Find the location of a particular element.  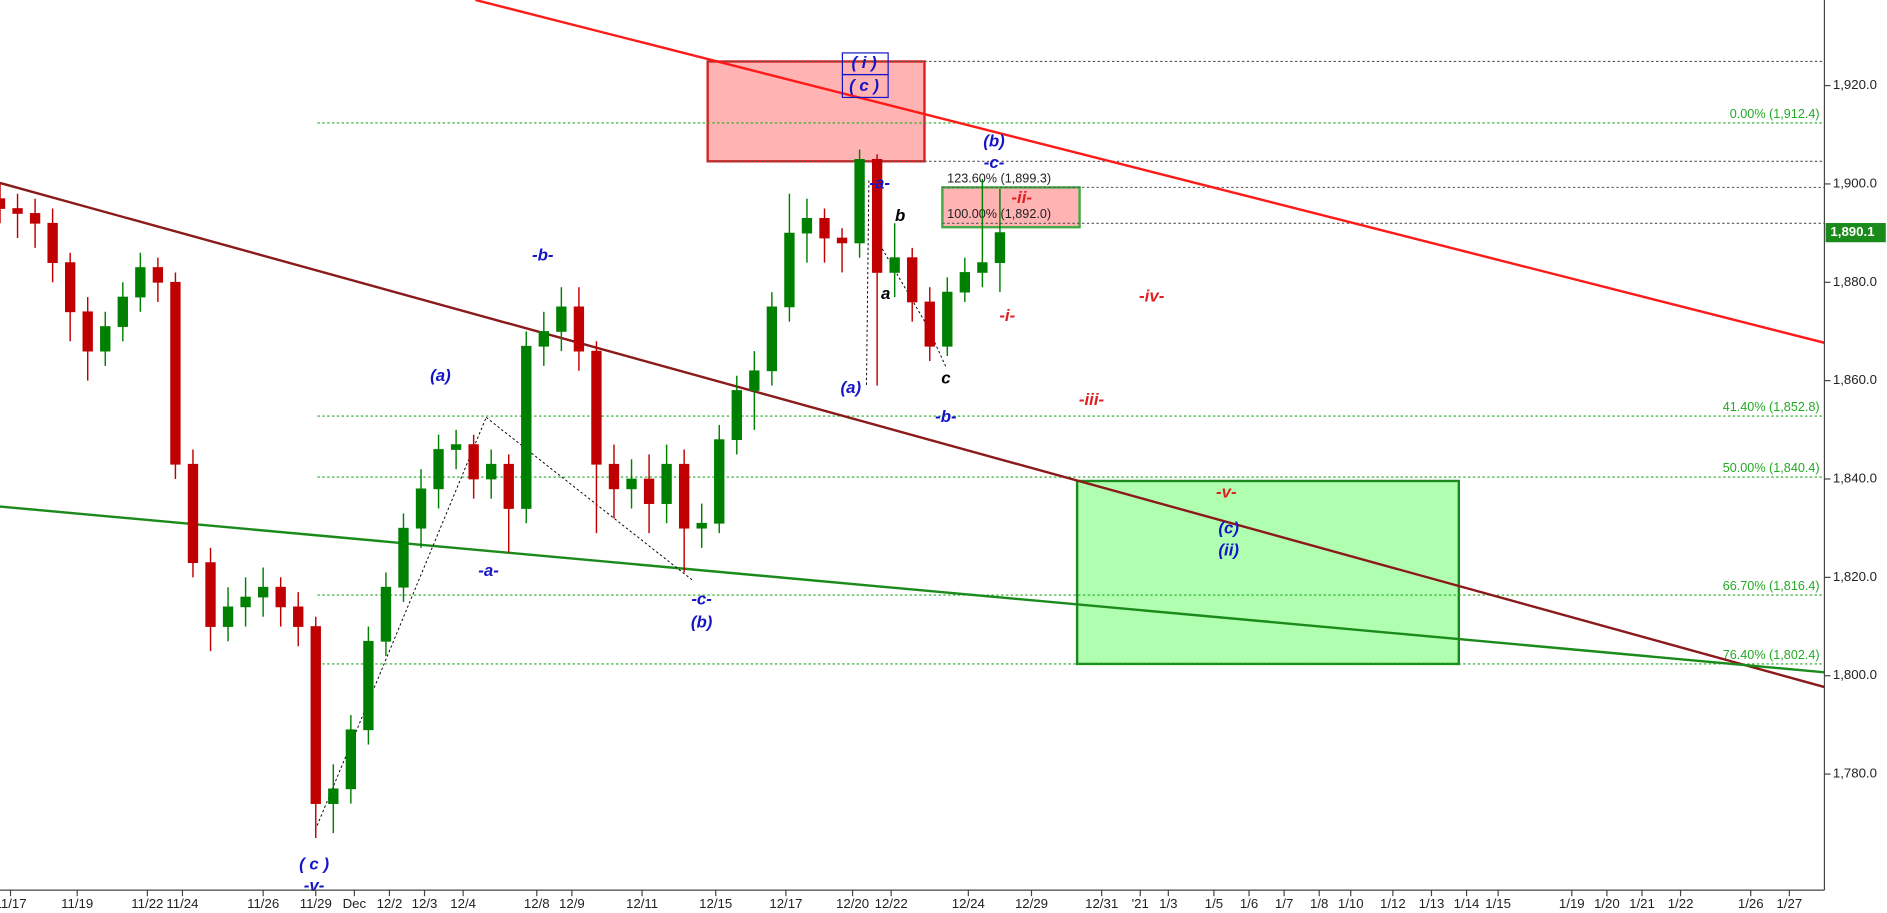

level-label: 0.00% (1,912.4) is located at coordinates (1775, 114).